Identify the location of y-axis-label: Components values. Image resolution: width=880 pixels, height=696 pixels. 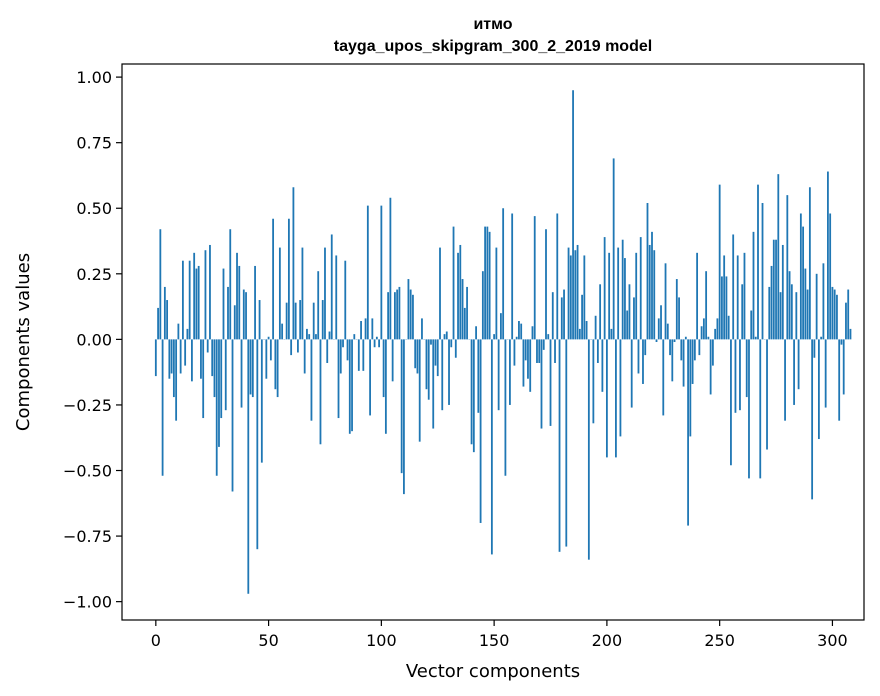
(23, 342).